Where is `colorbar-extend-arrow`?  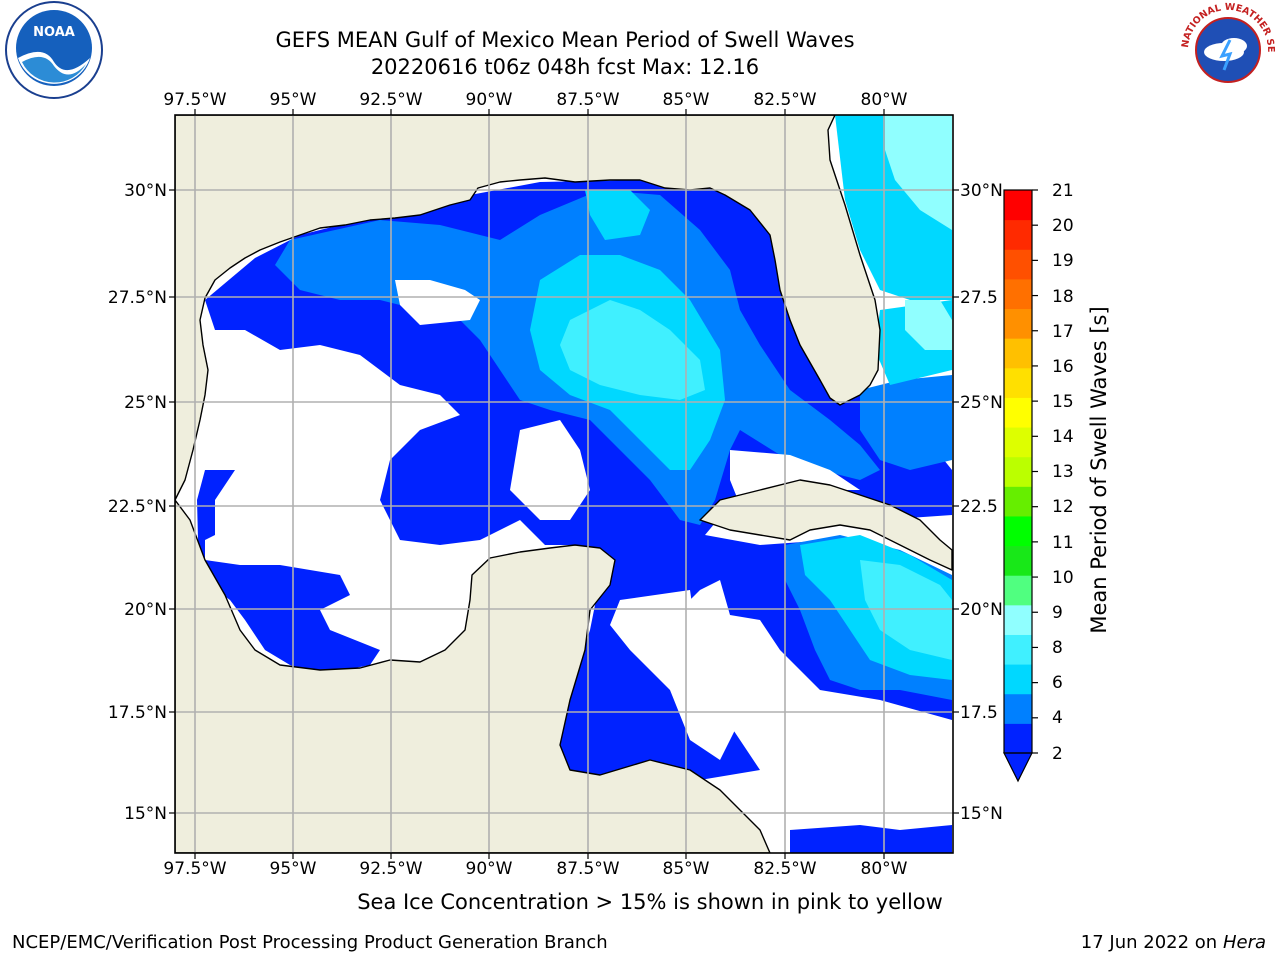
colorbar-extend-arrow is located at coordinates (1018, 767).